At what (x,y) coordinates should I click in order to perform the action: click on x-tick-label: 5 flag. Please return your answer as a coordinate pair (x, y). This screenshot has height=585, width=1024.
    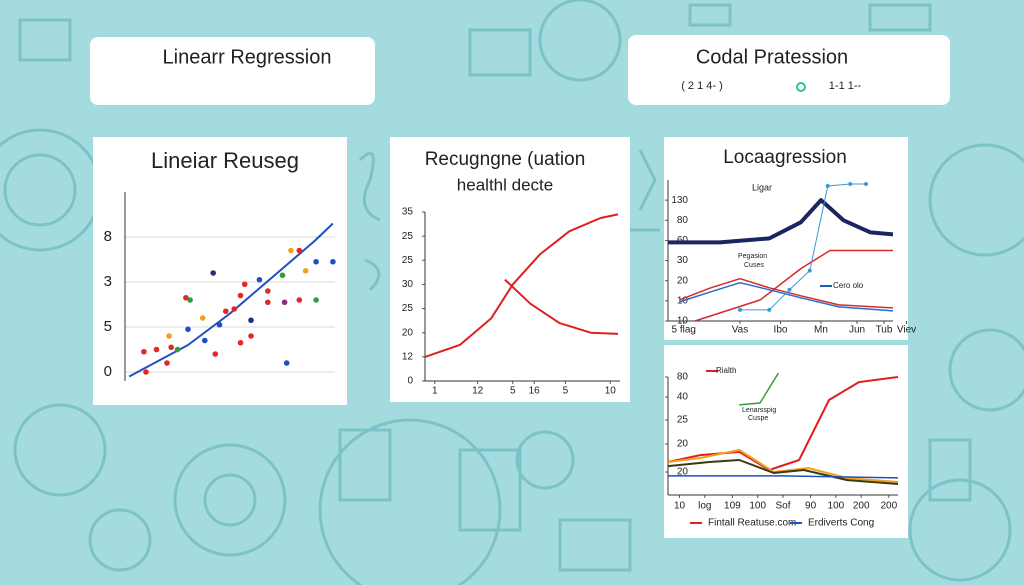
    Looking at the image, I should click on (684, 330).